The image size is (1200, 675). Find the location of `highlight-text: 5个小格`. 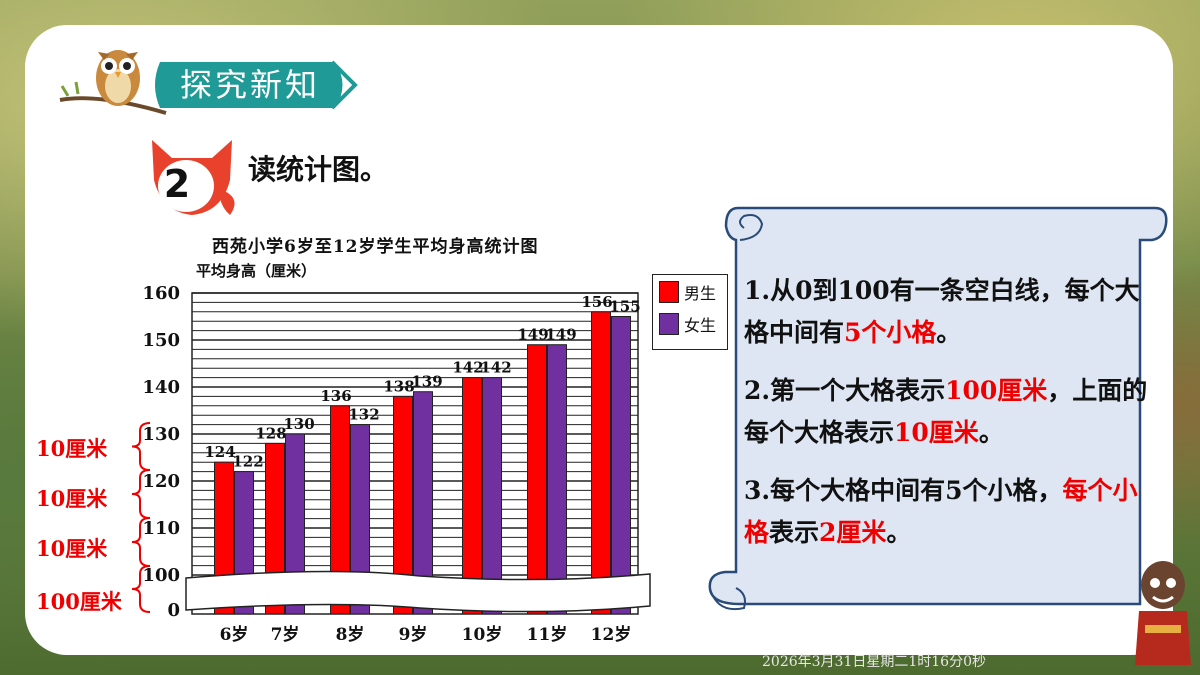

highlight-text: 5个小格 is located at coordinates (890, 332).